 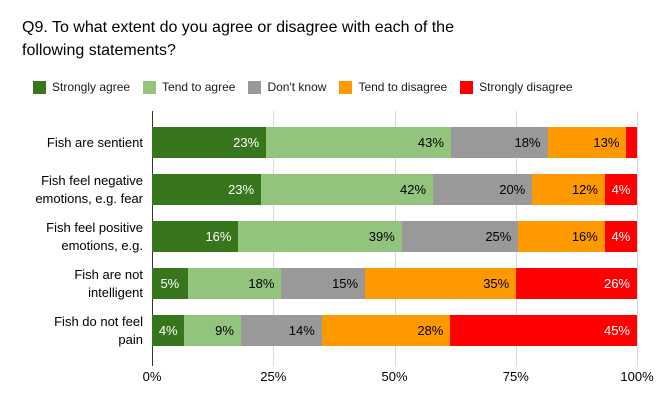 What do you see at coordinates (39, 87) in the screenshot?
I see `legend-swatch-strongly-agree` at bounding box center [39, 87].